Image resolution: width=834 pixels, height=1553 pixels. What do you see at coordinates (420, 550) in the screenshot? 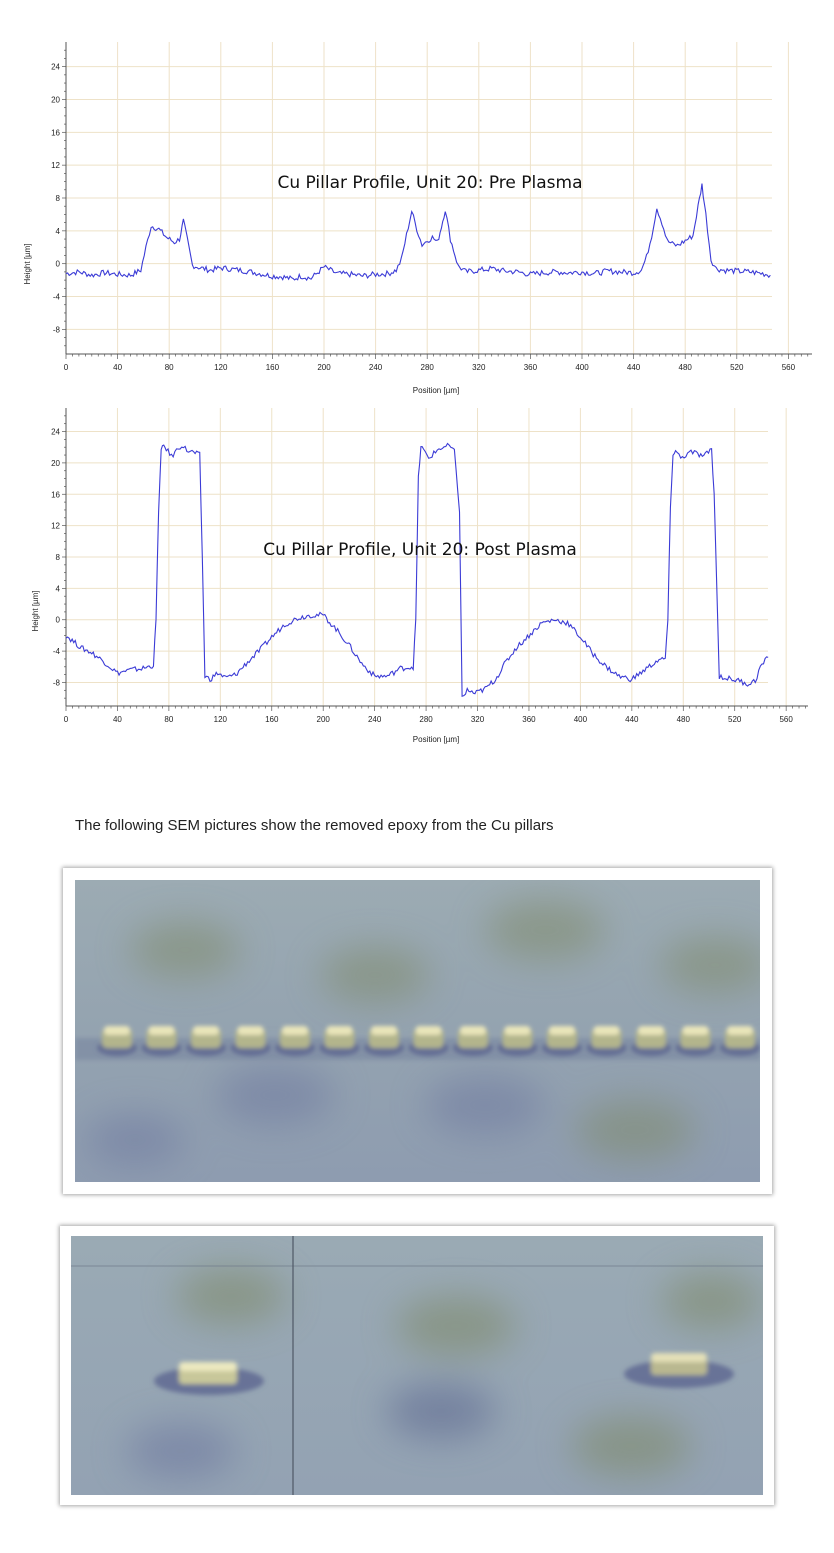
I see `chart-title: Cu Pillar Profile, Unit 20: Post Plasma` at bounding box center [420, 550].